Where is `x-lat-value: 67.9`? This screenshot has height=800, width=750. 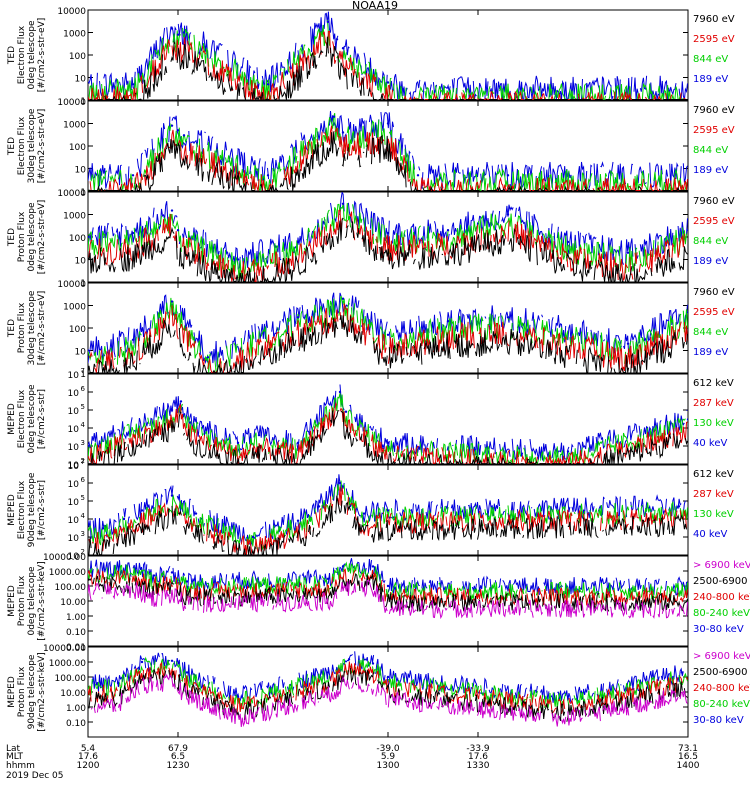
x-lat-value: 67.9 is located at coordinates (178, 749).